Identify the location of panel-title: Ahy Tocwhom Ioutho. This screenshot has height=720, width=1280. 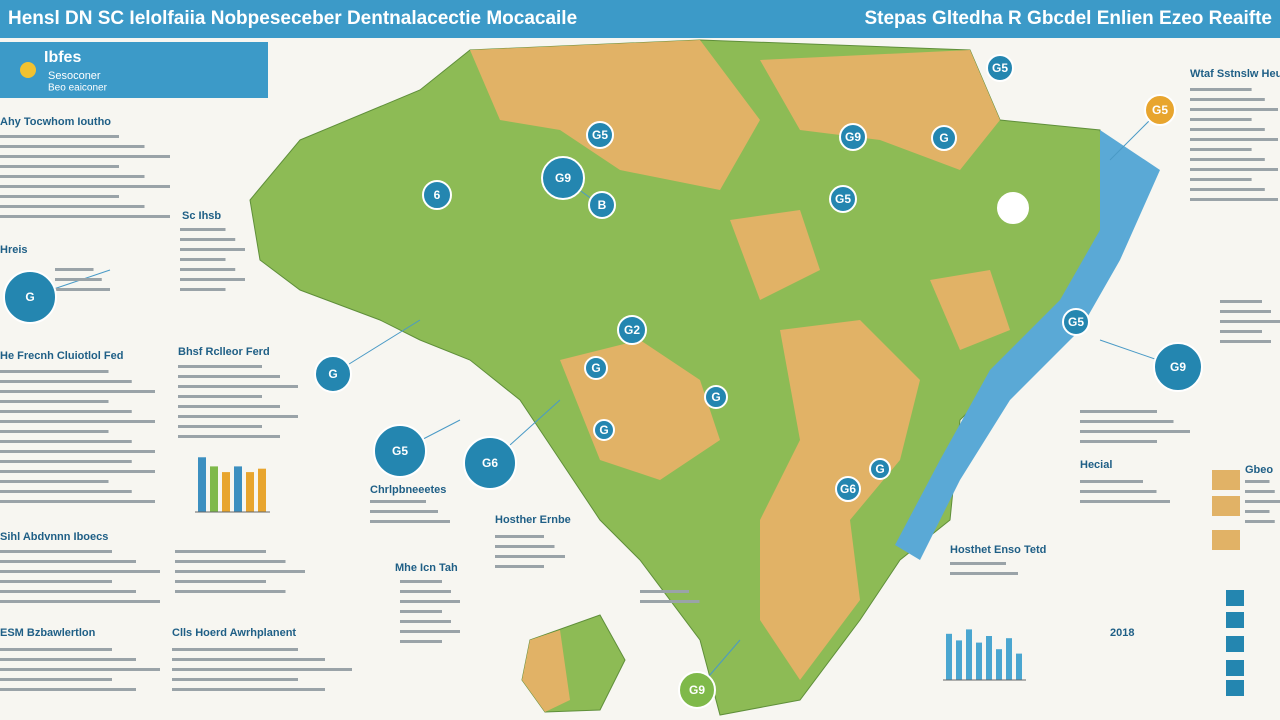
(55, 122).